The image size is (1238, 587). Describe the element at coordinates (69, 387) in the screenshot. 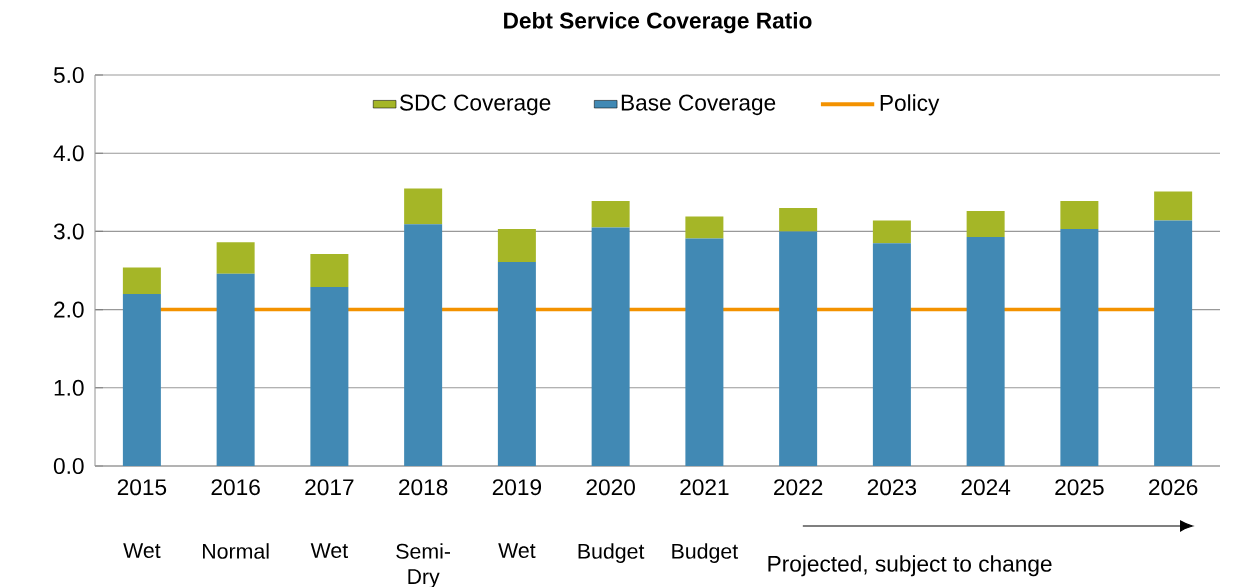

I see `y-tick-label: 1.0` at that location.